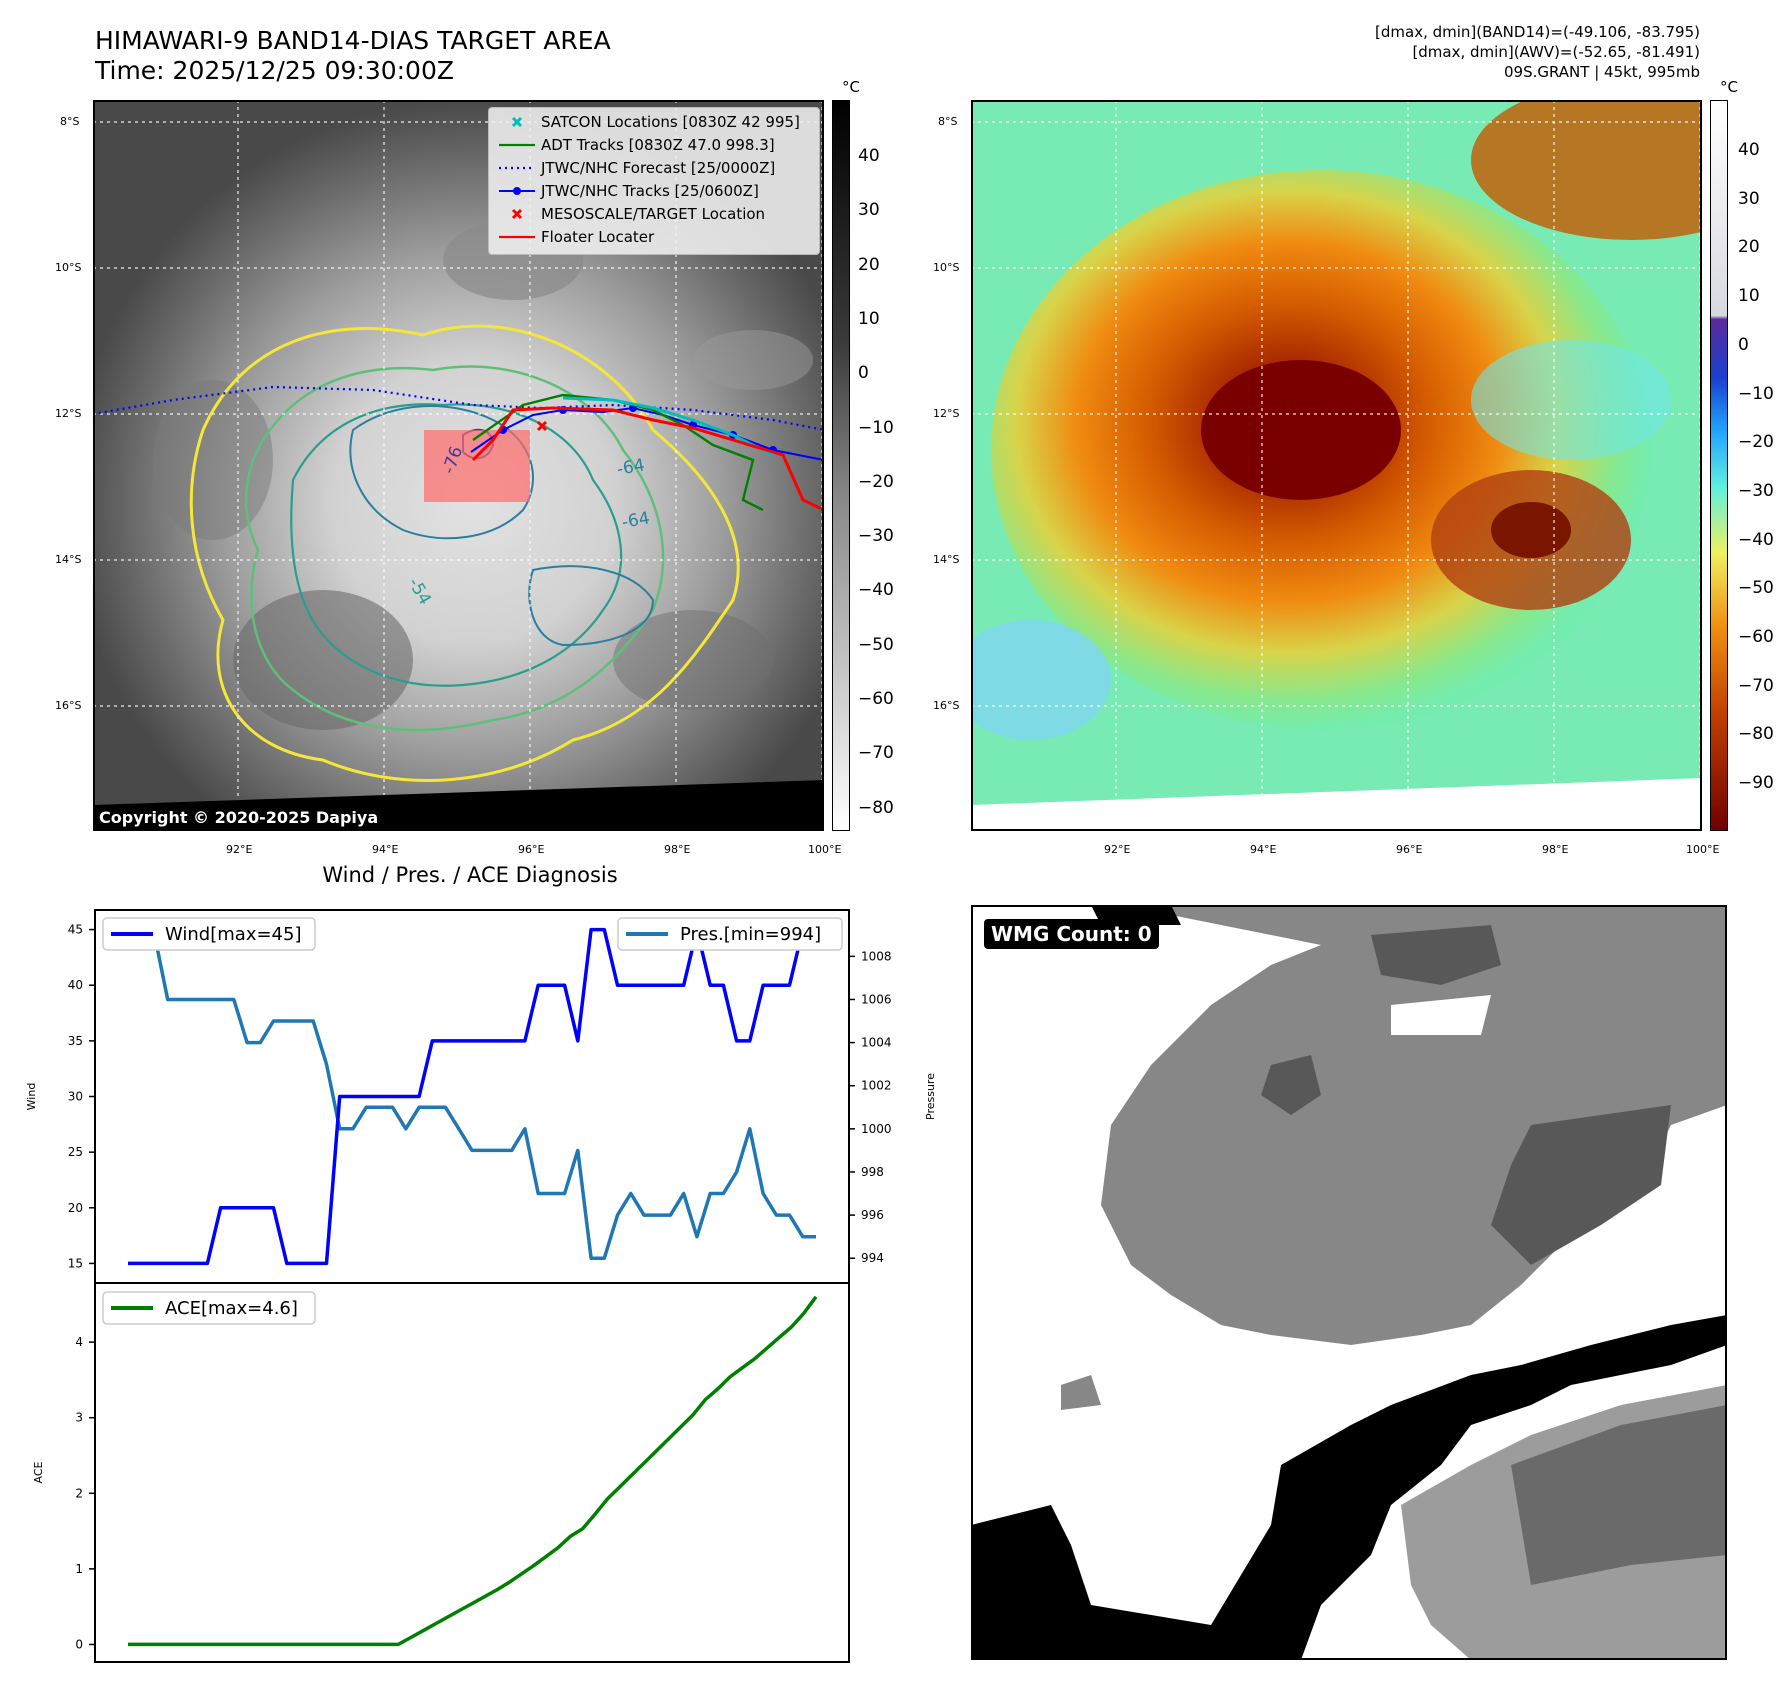  What do you see at coordinates (79, 1418) in the screenshot?
I see `ace-tick-label: 3` at bounding box center [79, 1418].